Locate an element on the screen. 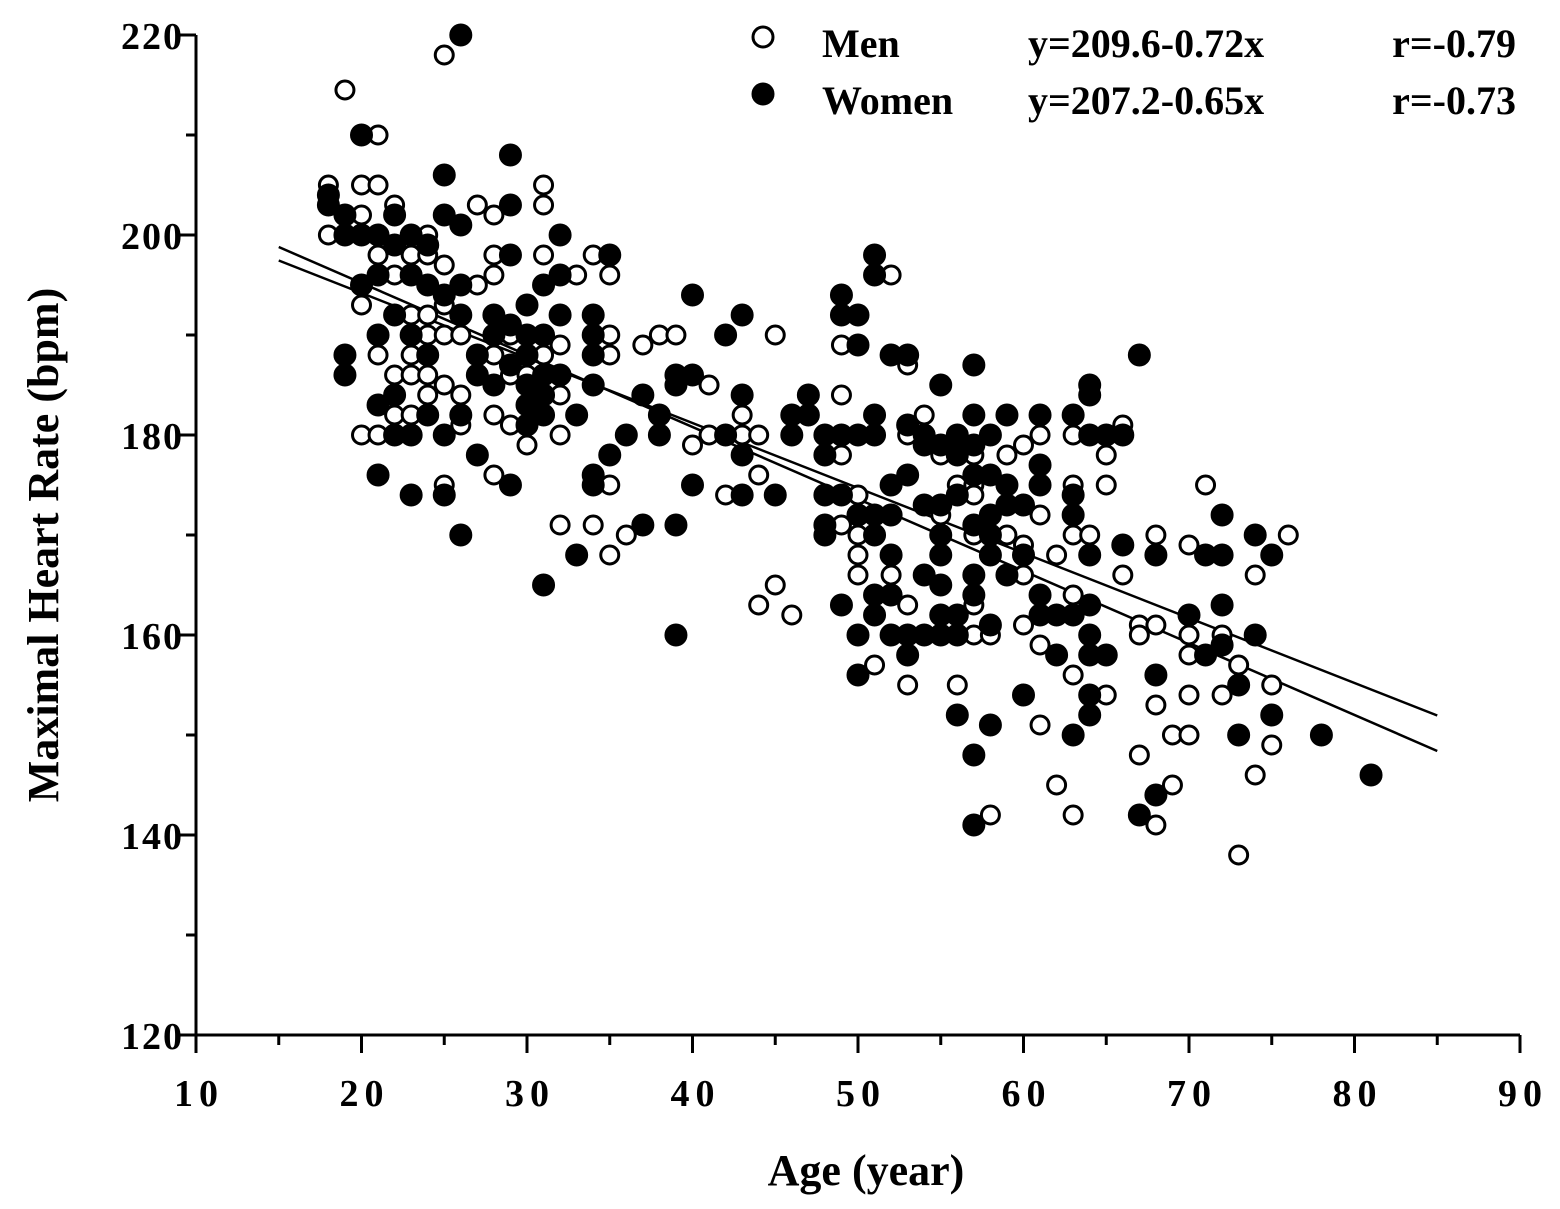 The width and height of the screenshot is (1560, 1209). y-tick-label: 160 is located at coordinates (152, 637).